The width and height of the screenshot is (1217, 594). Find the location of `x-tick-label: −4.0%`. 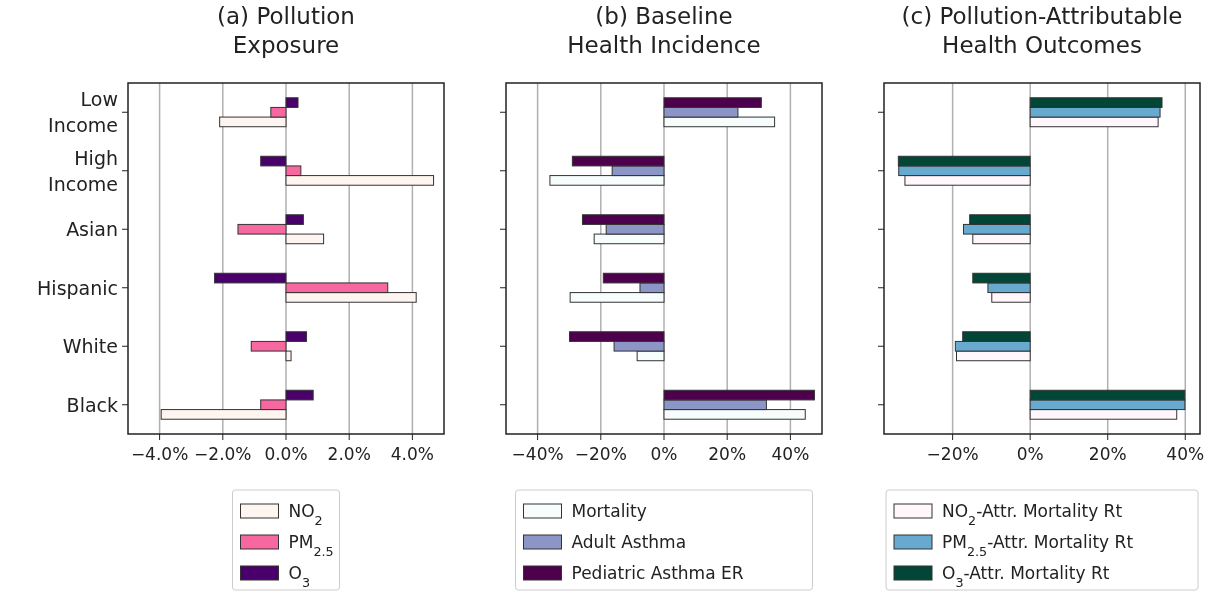

x-tick-label: −4.0% is located at coordinates (159, 454).